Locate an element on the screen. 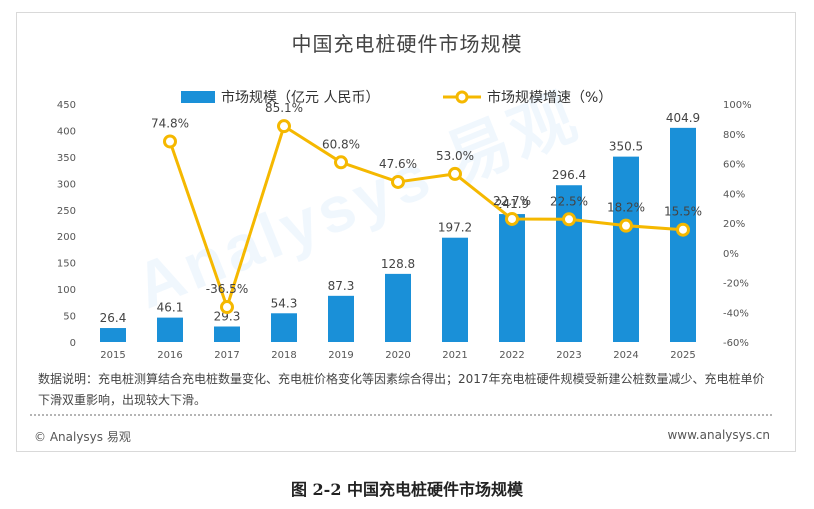  bar-value-label: 54.3 is located at coordinates (284, 303).